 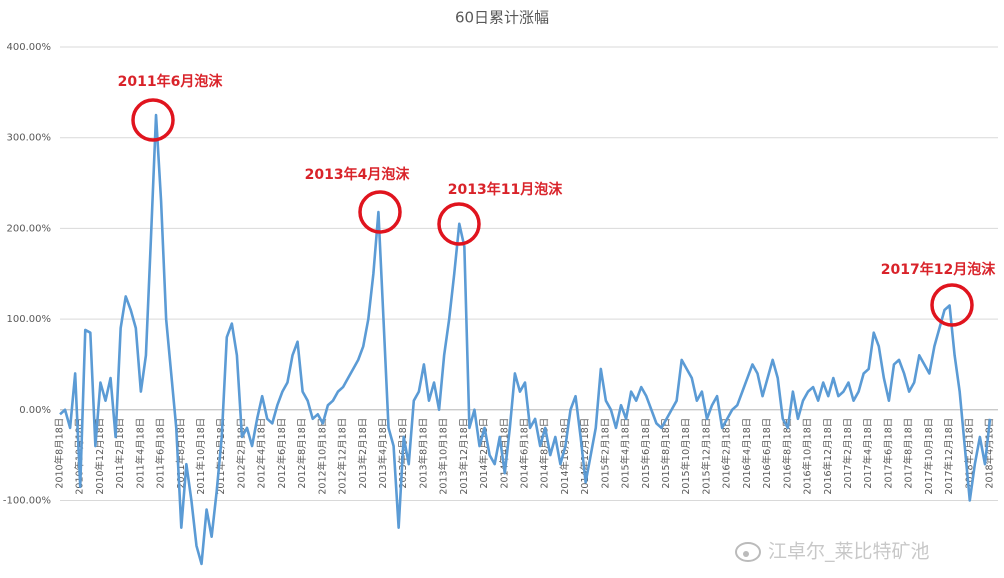 What do you see at coordinates (120, 453) in the screenshot?
I see `x-tick-label: 2011年2月18日` at bounding box center [120, 453].